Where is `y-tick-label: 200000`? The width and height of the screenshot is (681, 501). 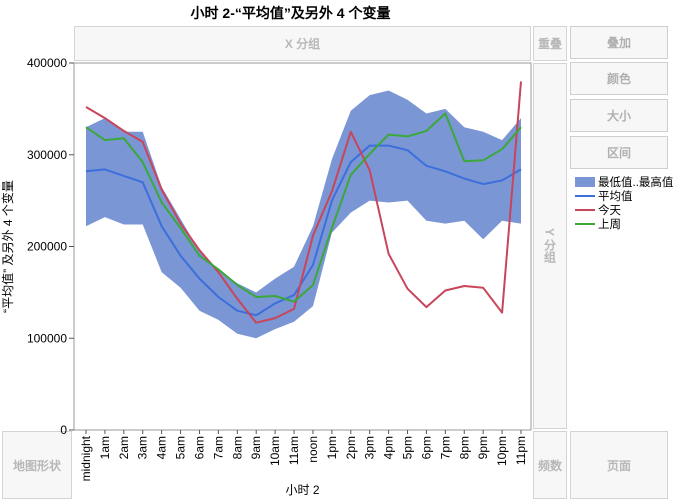
y-tick-label: 200000 is located at coordinates (47, 247).